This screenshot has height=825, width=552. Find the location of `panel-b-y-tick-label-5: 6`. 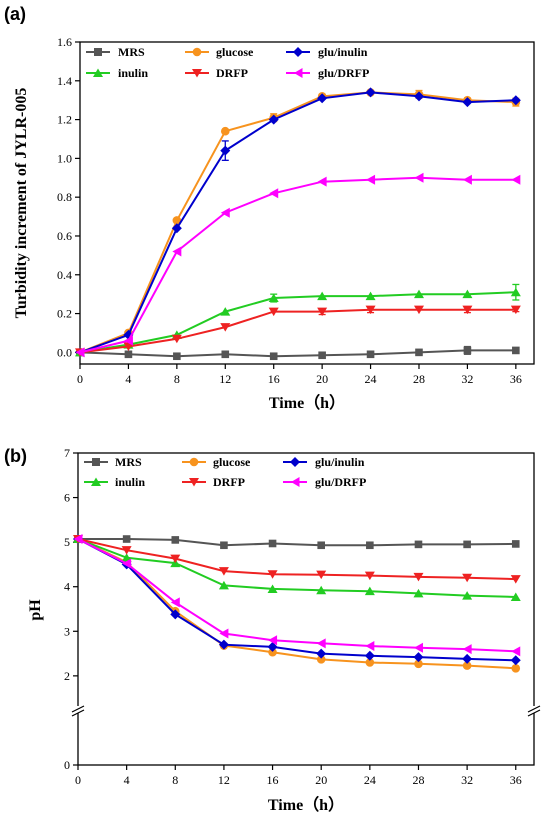

panel-b-y-tick-label-5: 6 is located at coordinates (67, 498).